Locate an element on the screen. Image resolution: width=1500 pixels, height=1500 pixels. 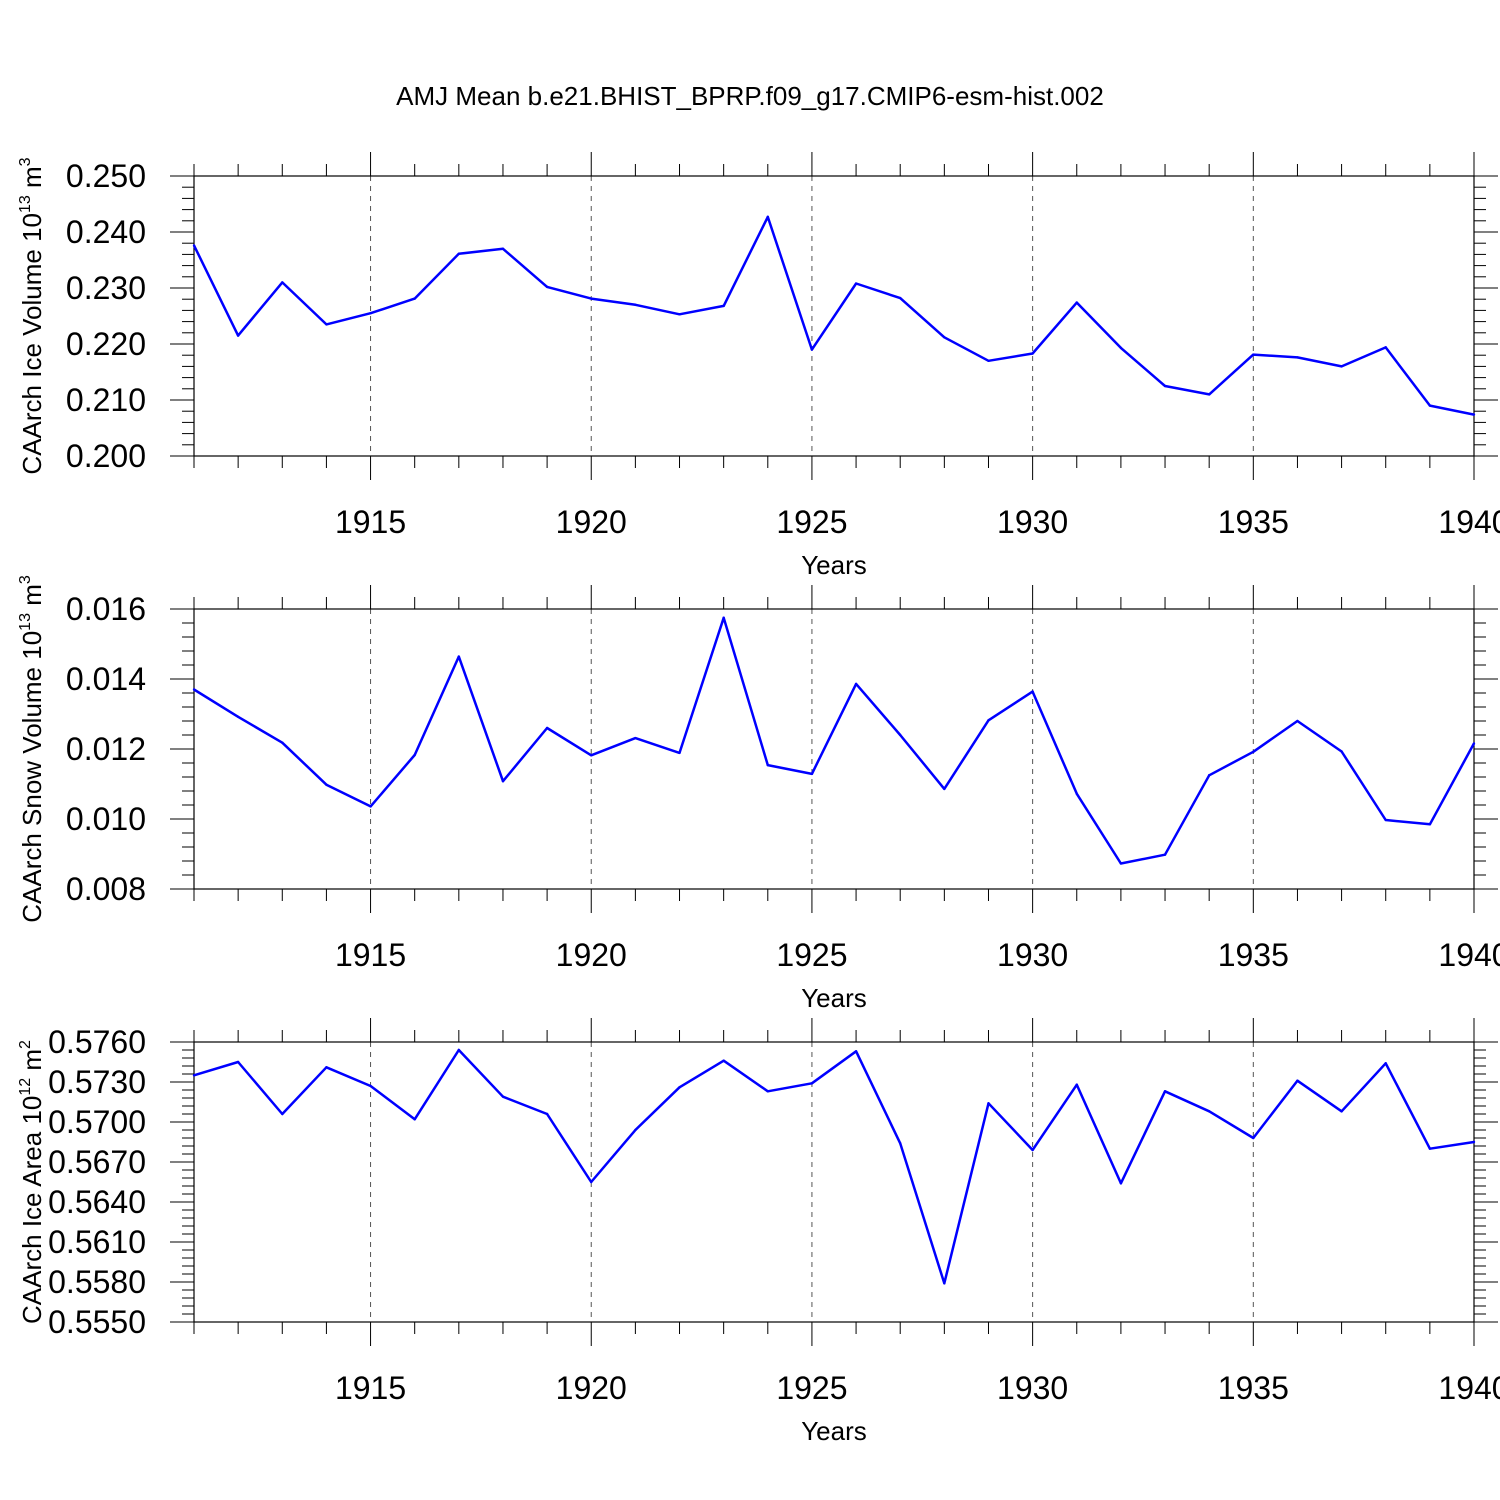
y-tick-label: 0.5610 is located at coordinates (97, 1242).